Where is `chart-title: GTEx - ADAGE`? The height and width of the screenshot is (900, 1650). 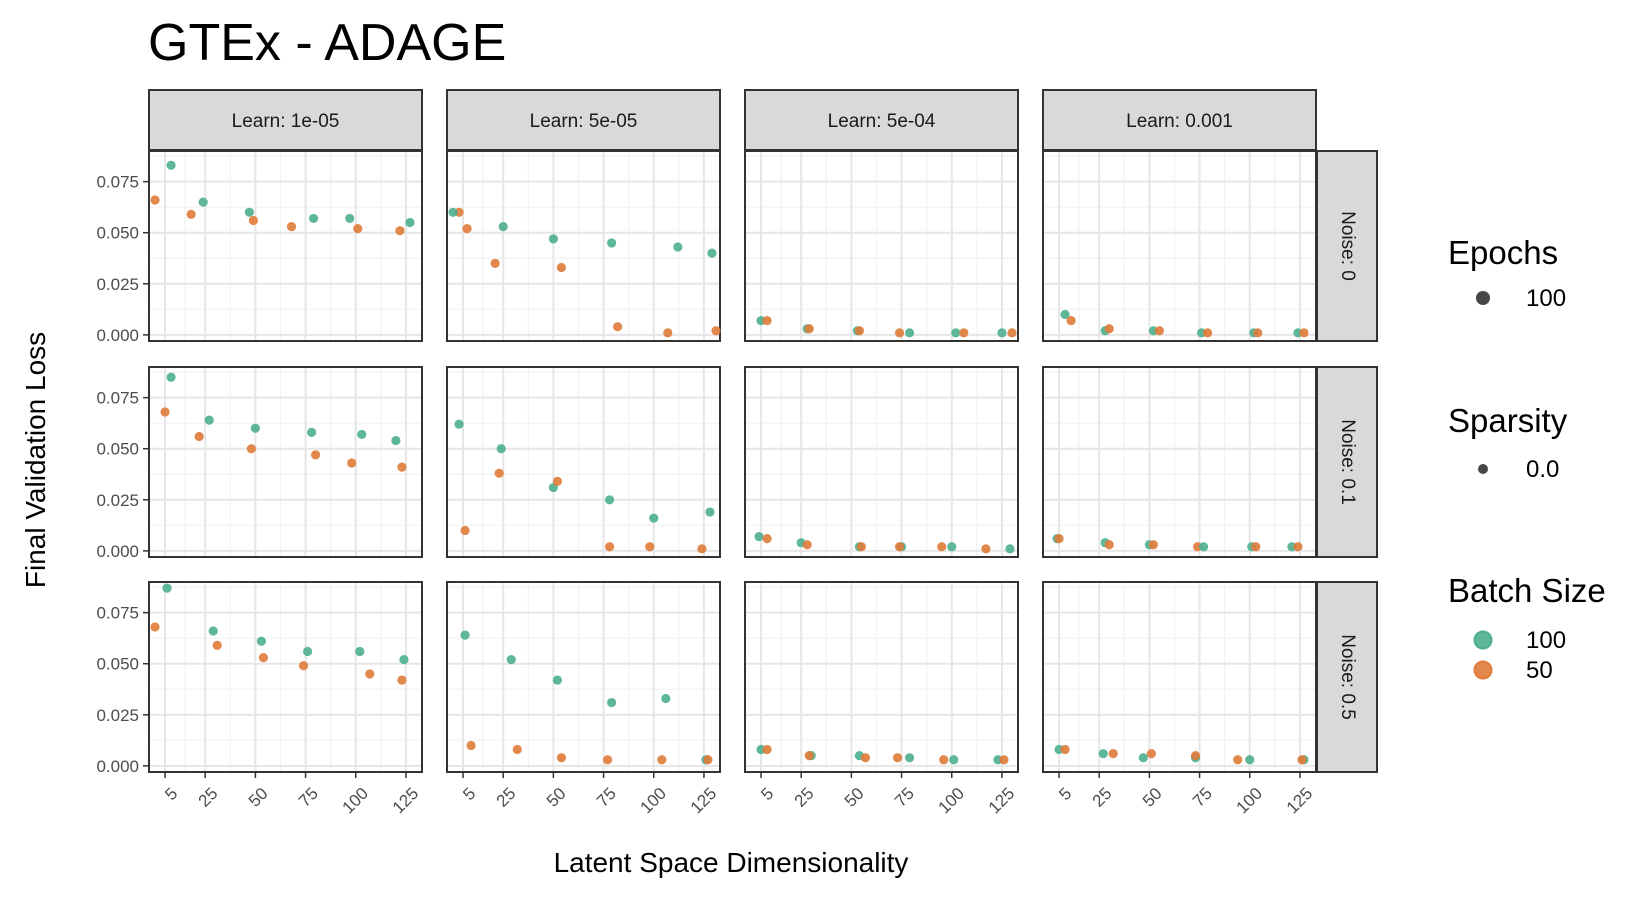 chart-title: GTEx - ADAGE is located at coordinates (327, 43).